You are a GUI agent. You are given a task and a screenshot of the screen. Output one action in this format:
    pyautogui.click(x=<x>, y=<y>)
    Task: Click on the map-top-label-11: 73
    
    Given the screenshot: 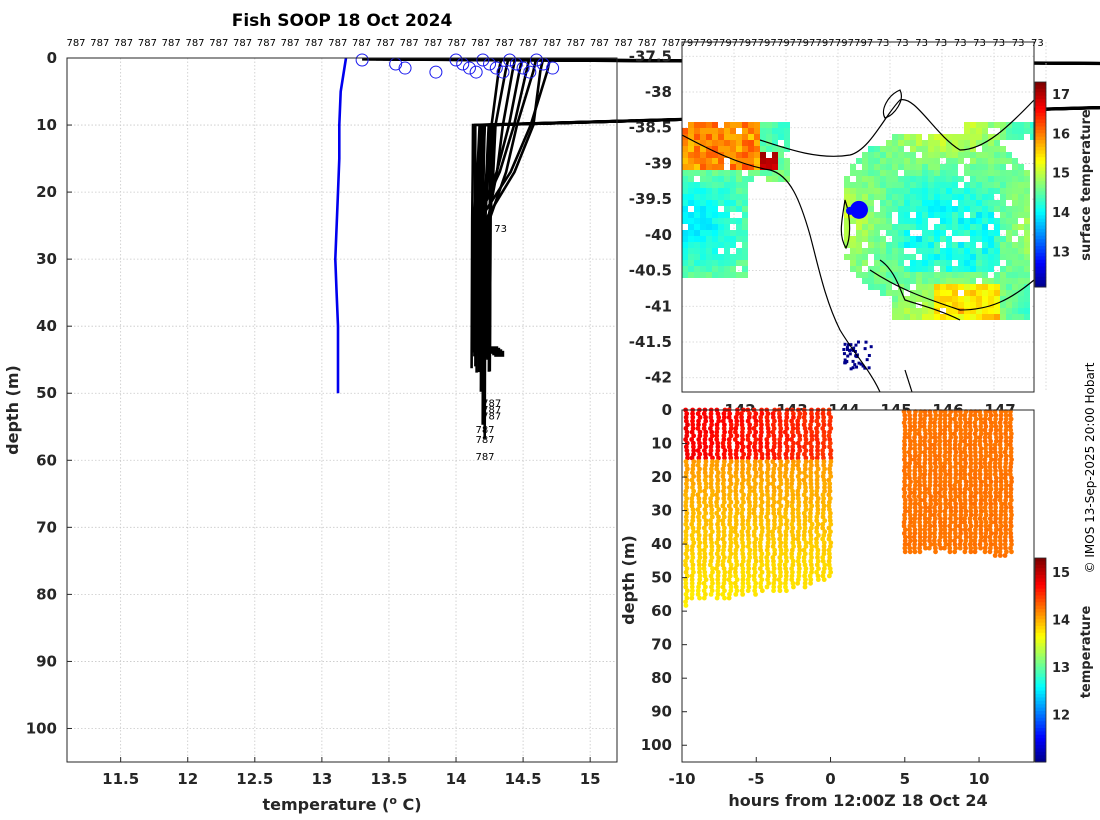 What is the action you would take?
    pyautogui.click(x=902, y=43)
    